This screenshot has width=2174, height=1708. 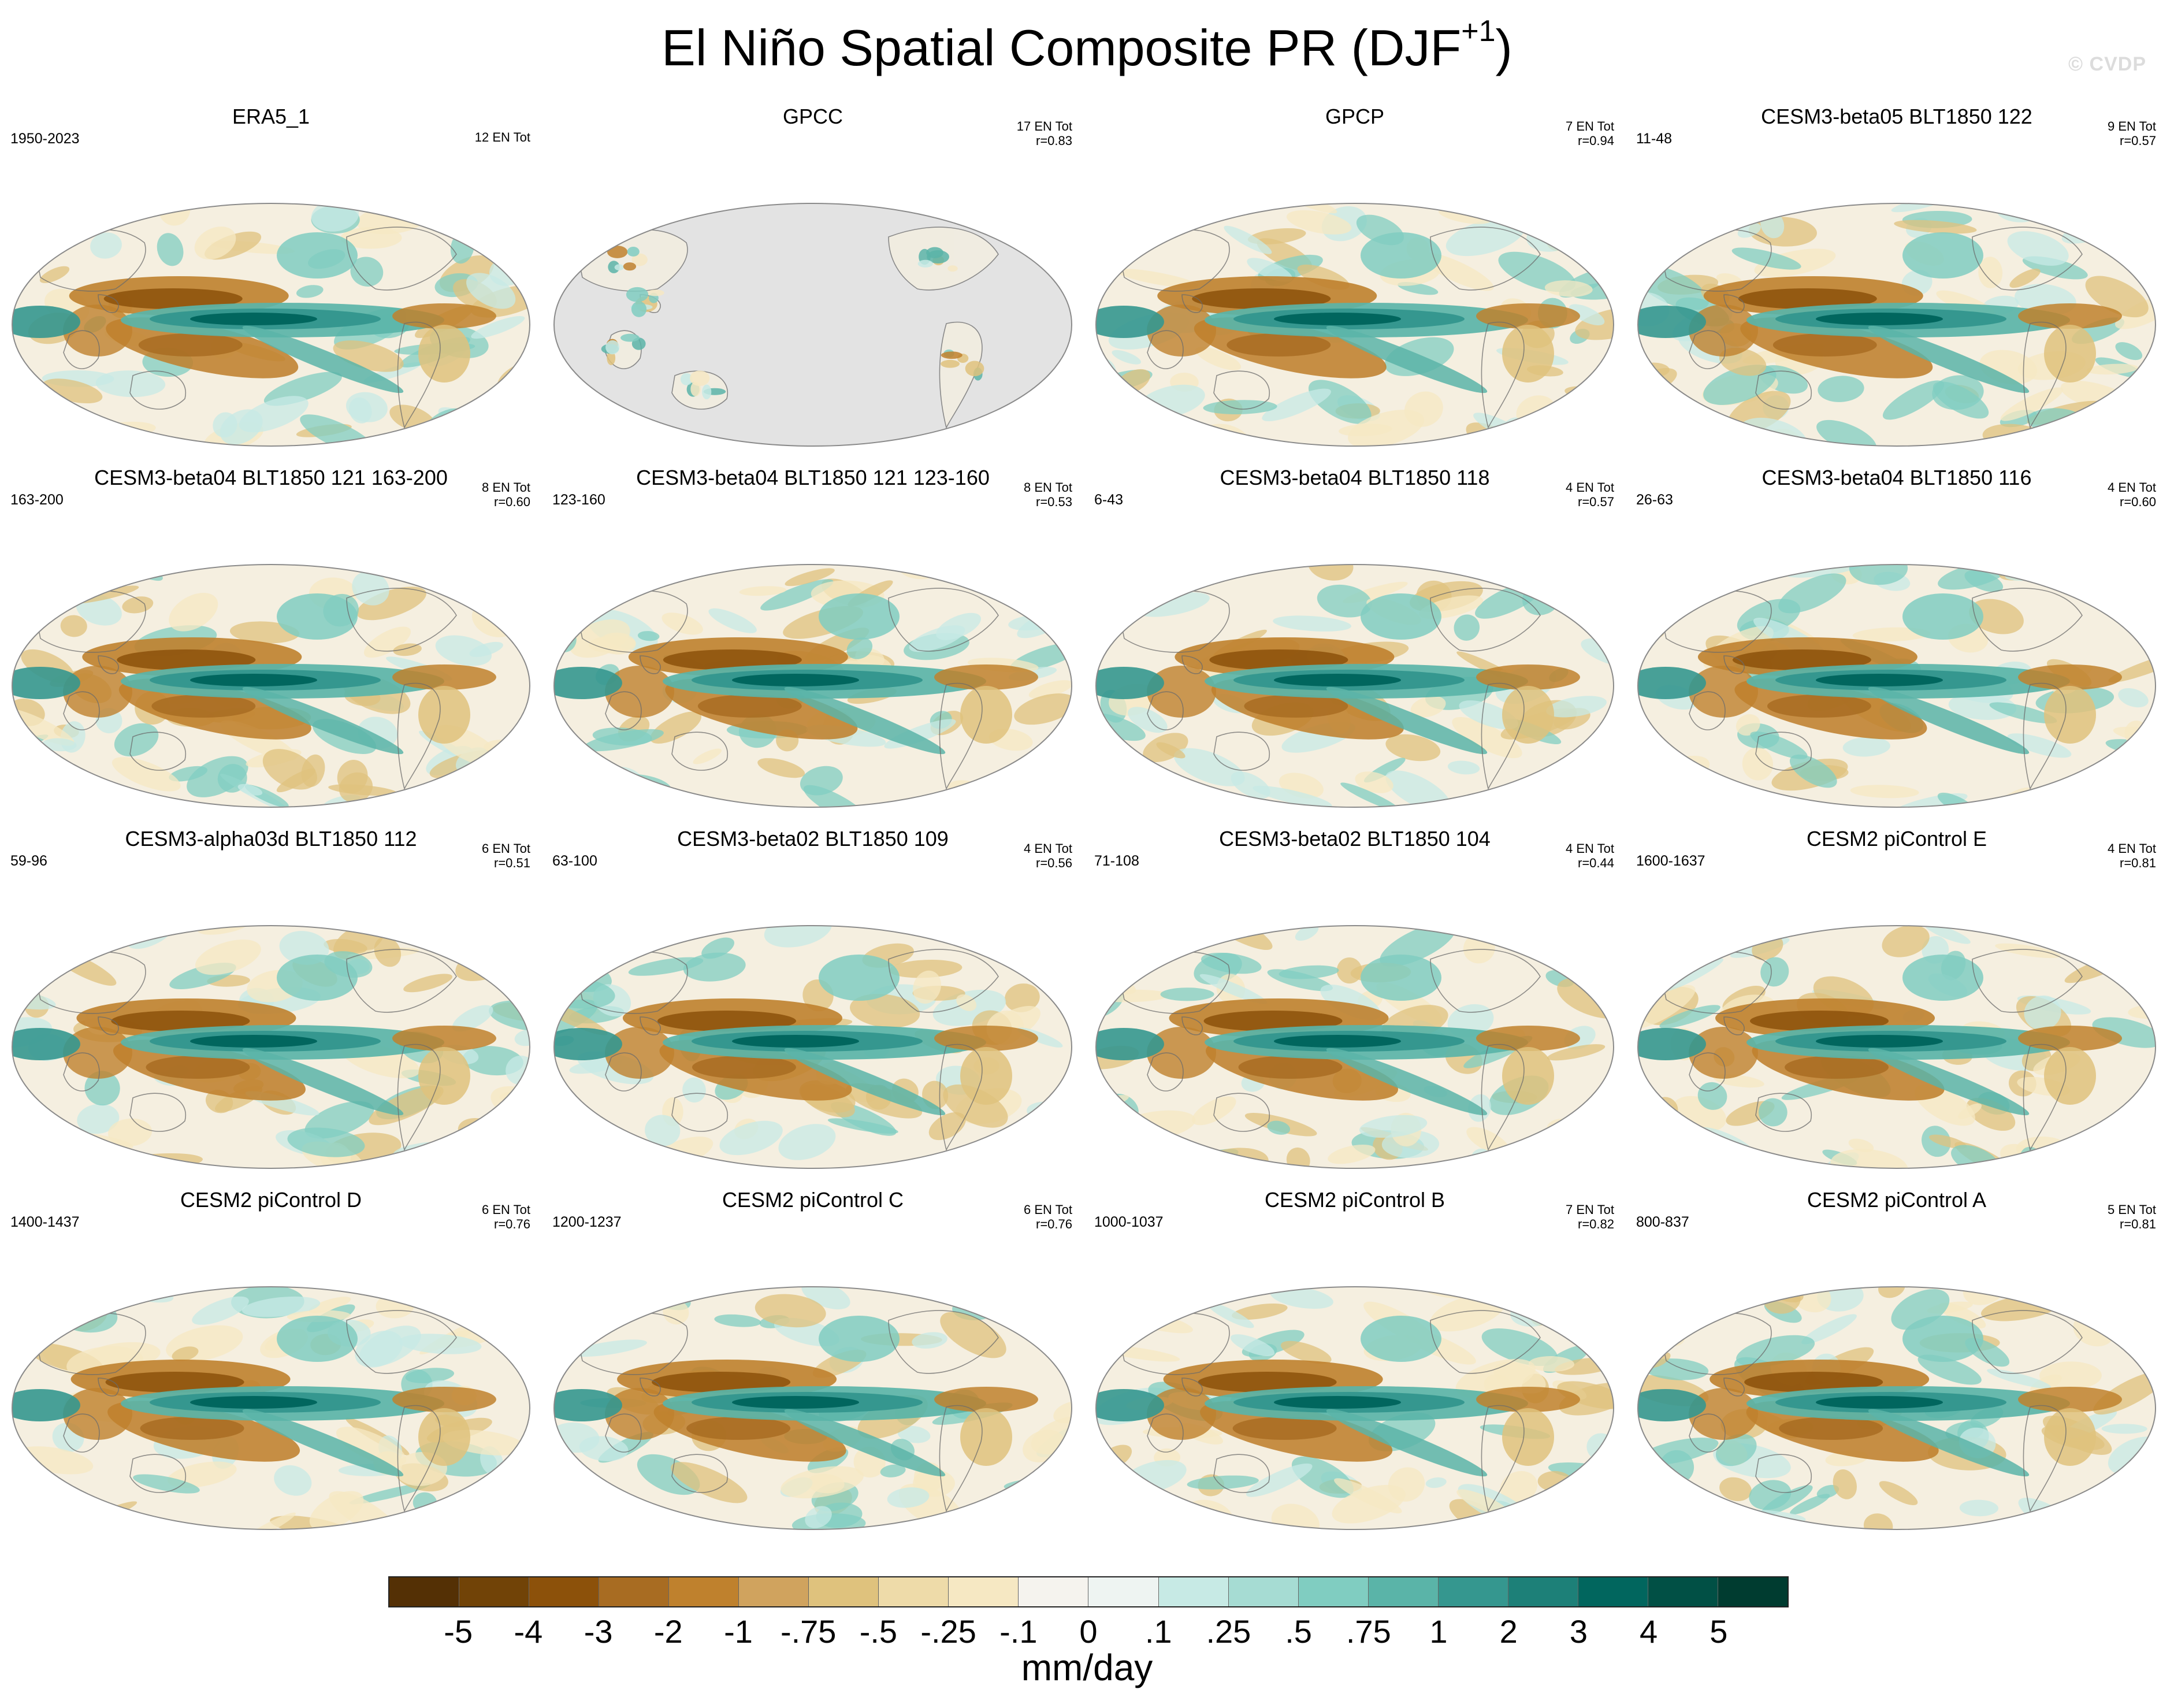 What do you see at coordinates (1649, 1631) in the screenshot?
I see `colorbar-tick-label: 4` at bounding box center [1649, 1631].